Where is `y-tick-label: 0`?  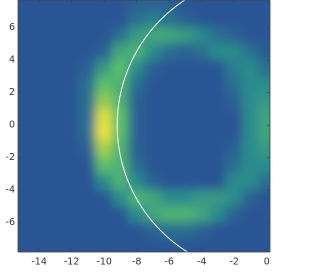
y-tick-label: 0 is located at coordinates (12, 125).